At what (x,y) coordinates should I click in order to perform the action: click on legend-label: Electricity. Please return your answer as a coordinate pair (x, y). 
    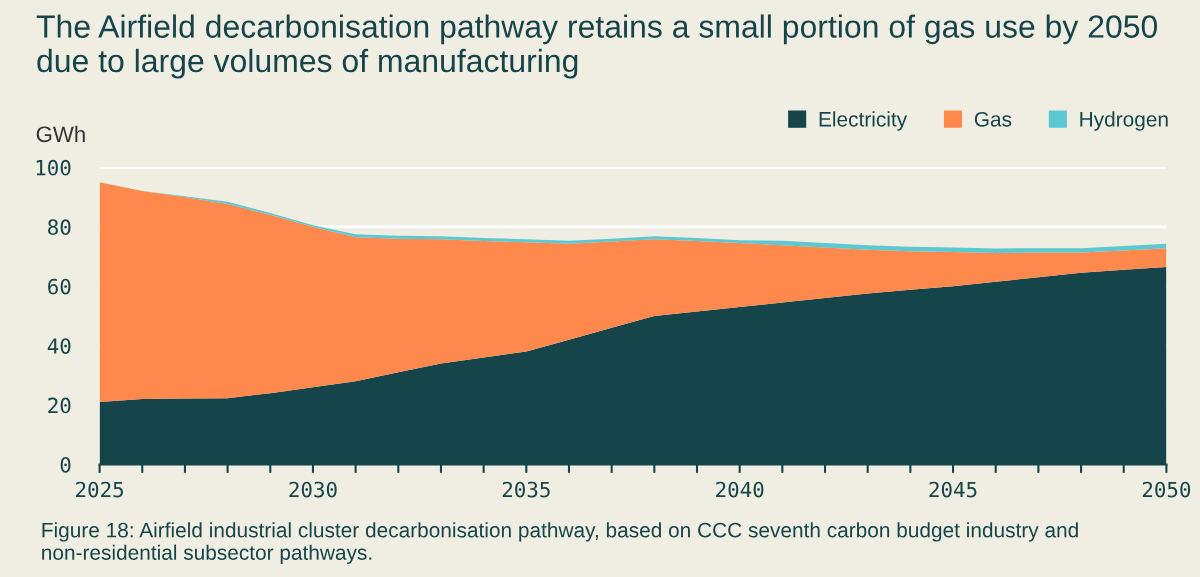
    Looking at the image, I should click on (863, 121).